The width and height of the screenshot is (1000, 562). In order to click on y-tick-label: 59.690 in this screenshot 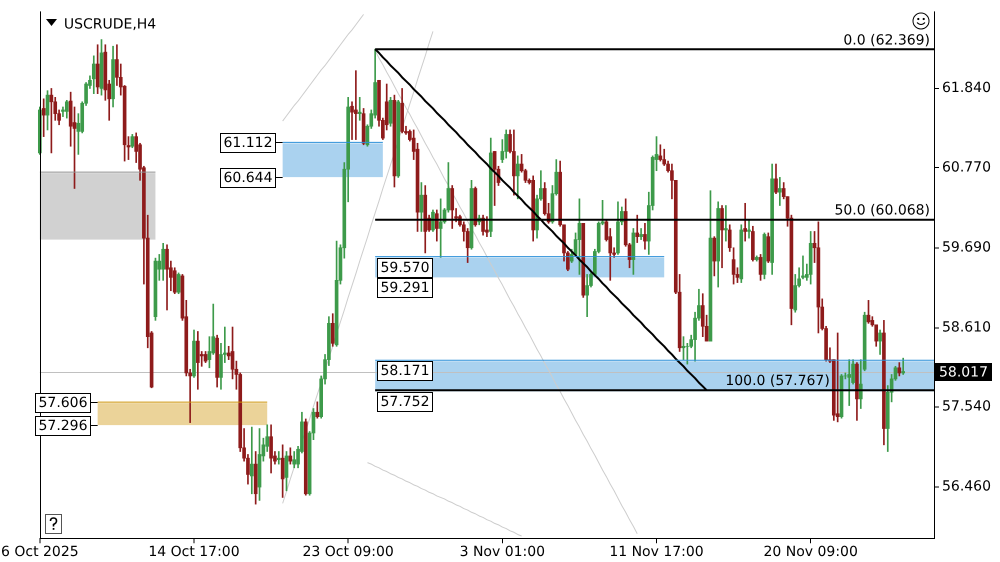, I will do `click(967, 247)`.